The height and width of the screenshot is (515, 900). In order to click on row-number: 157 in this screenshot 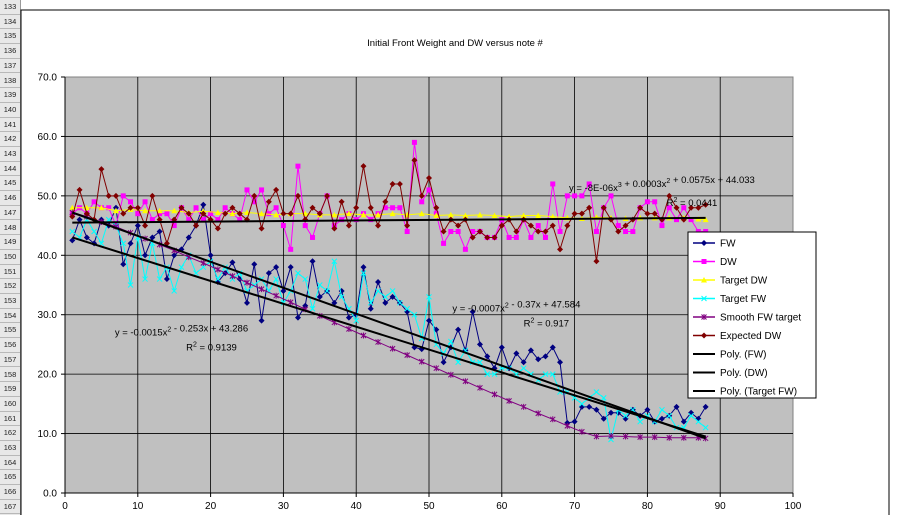, I will do `click(10, 360)`.